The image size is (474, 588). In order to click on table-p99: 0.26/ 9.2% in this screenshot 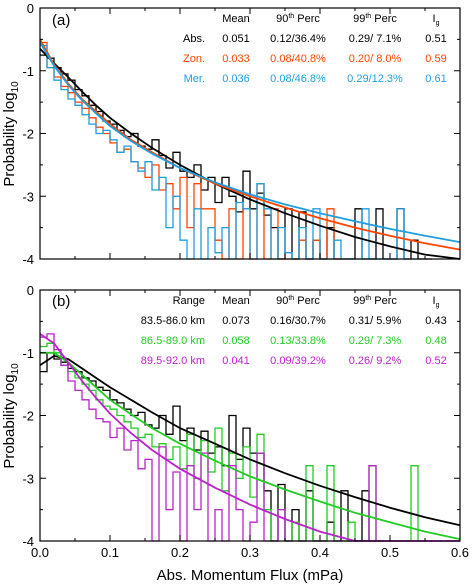, I will do `click(375, 361)`.